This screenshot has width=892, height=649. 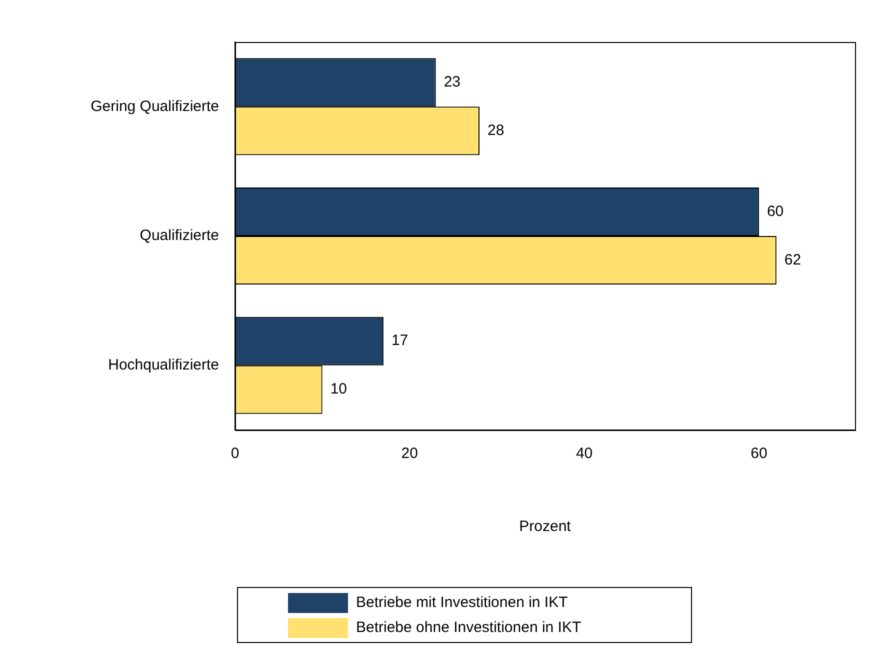 What do you see at coordinates (452, 82) in the screenshot?
I see `data-label: 23` at bounding box center [452, 82].